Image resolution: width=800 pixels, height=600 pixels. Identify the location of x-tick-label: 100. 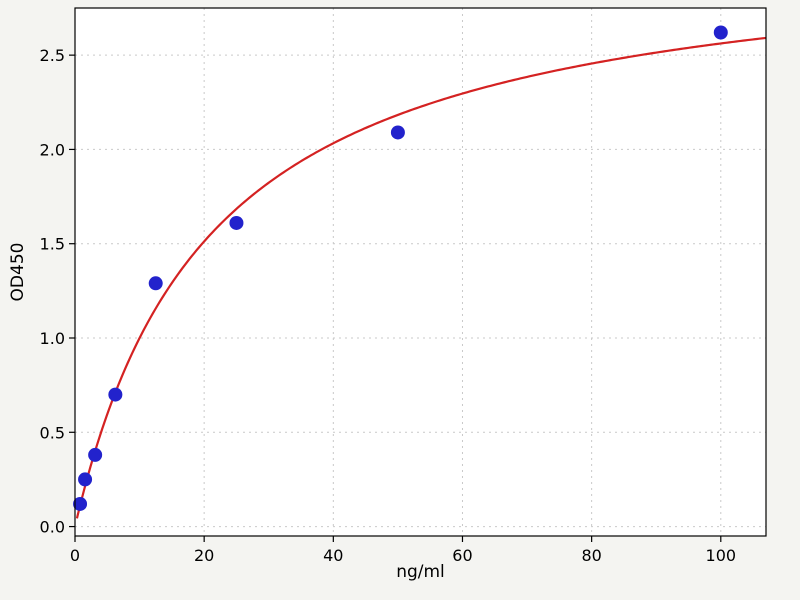
(721, 555).